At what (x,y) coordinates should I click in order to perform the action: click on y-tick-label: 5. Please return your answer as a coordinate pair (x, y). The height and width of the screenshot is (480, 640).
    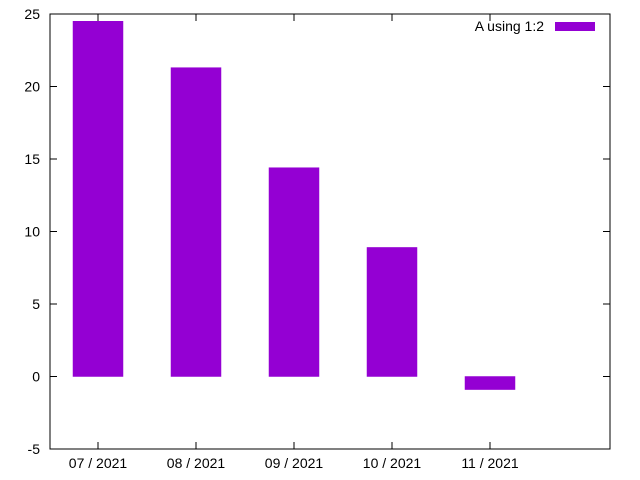
    Looking at the image, I should click on (36, 304).